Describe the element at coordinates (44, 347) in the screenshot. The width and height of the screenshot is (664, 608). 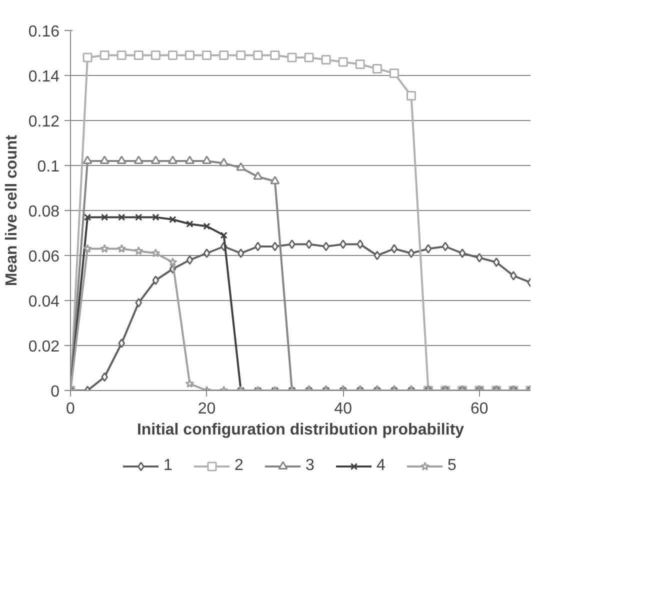
I see `y-tick-label: 0.02` at that location.